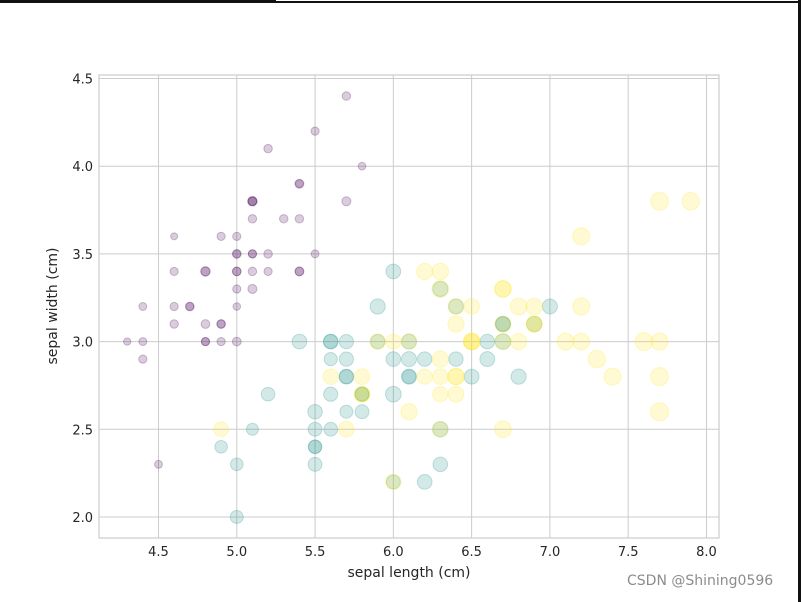  I want to click on watermark: CSDN @Shining0596, so click(700, 581).